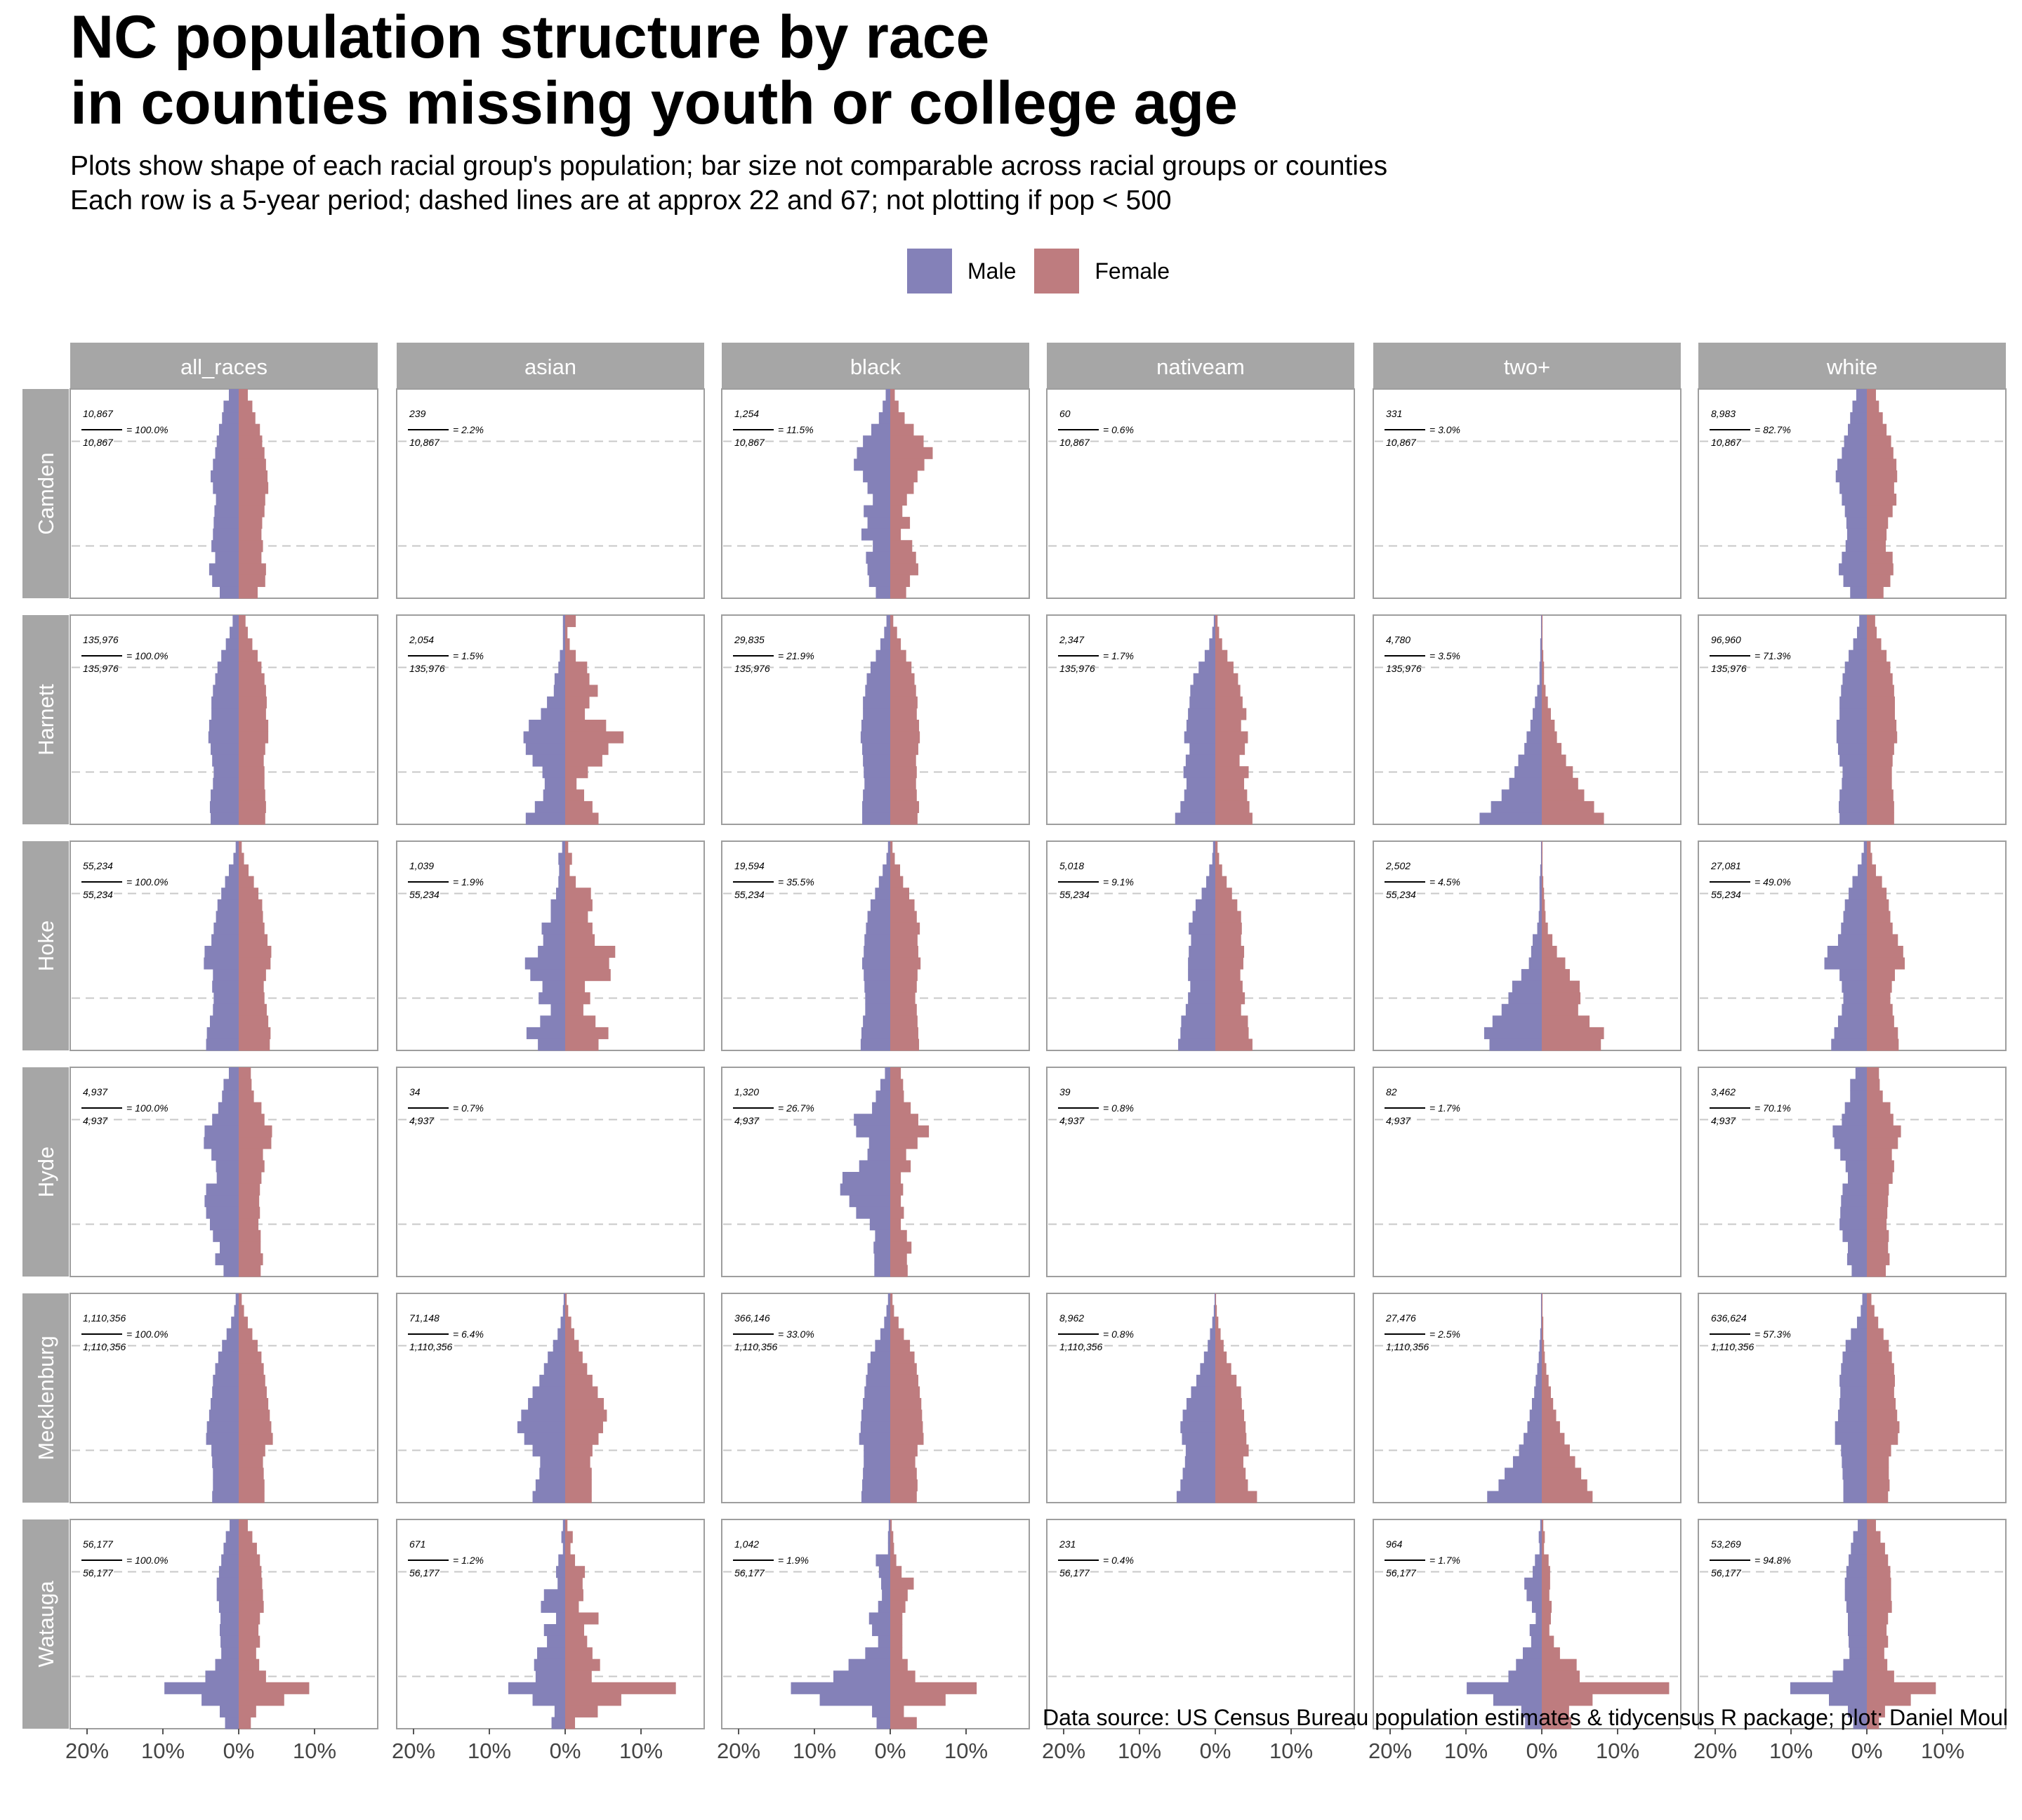 The height and width of the screenshot is (1820, 2022). What do you see at coordinates (468, 1334) in the screenshot?
I see `group-share: = 6.4%` at bounding box center [468, 1334].